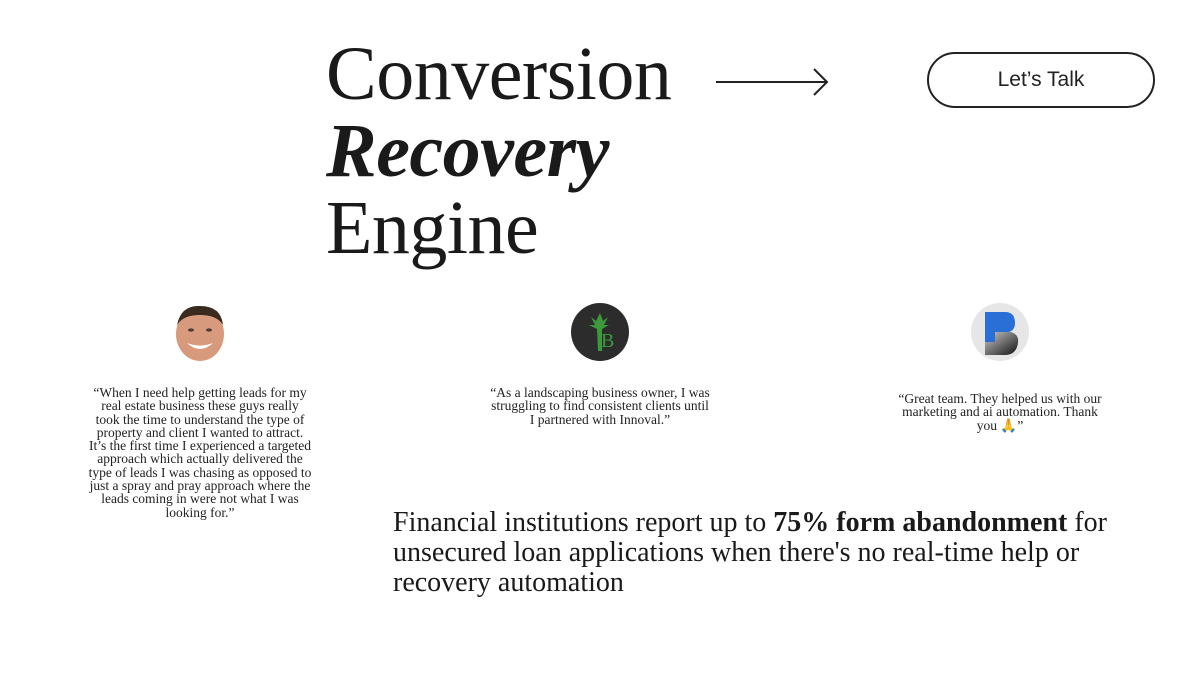  I want to click on hero-line-1: Conversion, so click(499, 74).